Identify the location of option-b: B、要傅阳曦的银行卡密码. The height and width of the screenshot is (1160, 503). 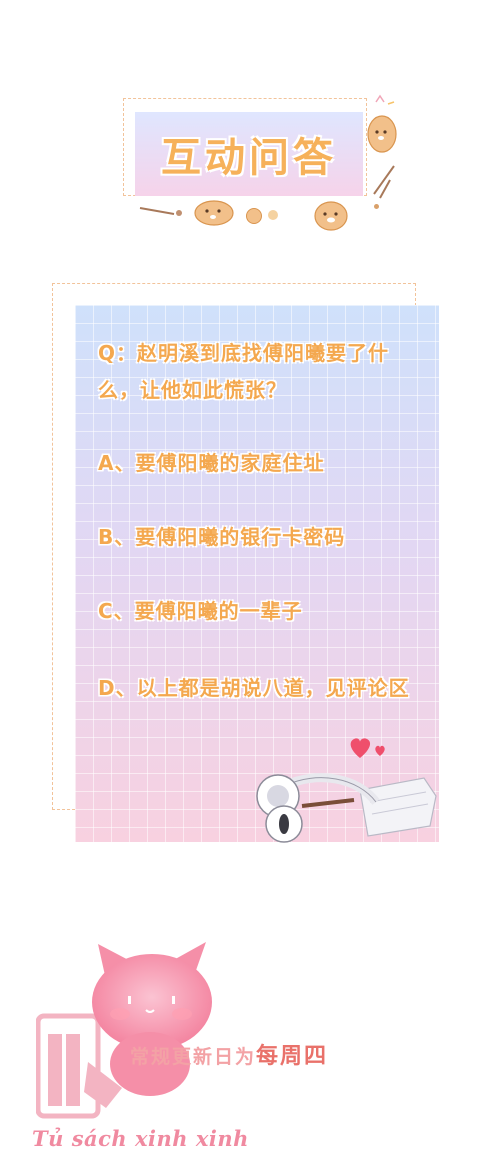
(222, 537).